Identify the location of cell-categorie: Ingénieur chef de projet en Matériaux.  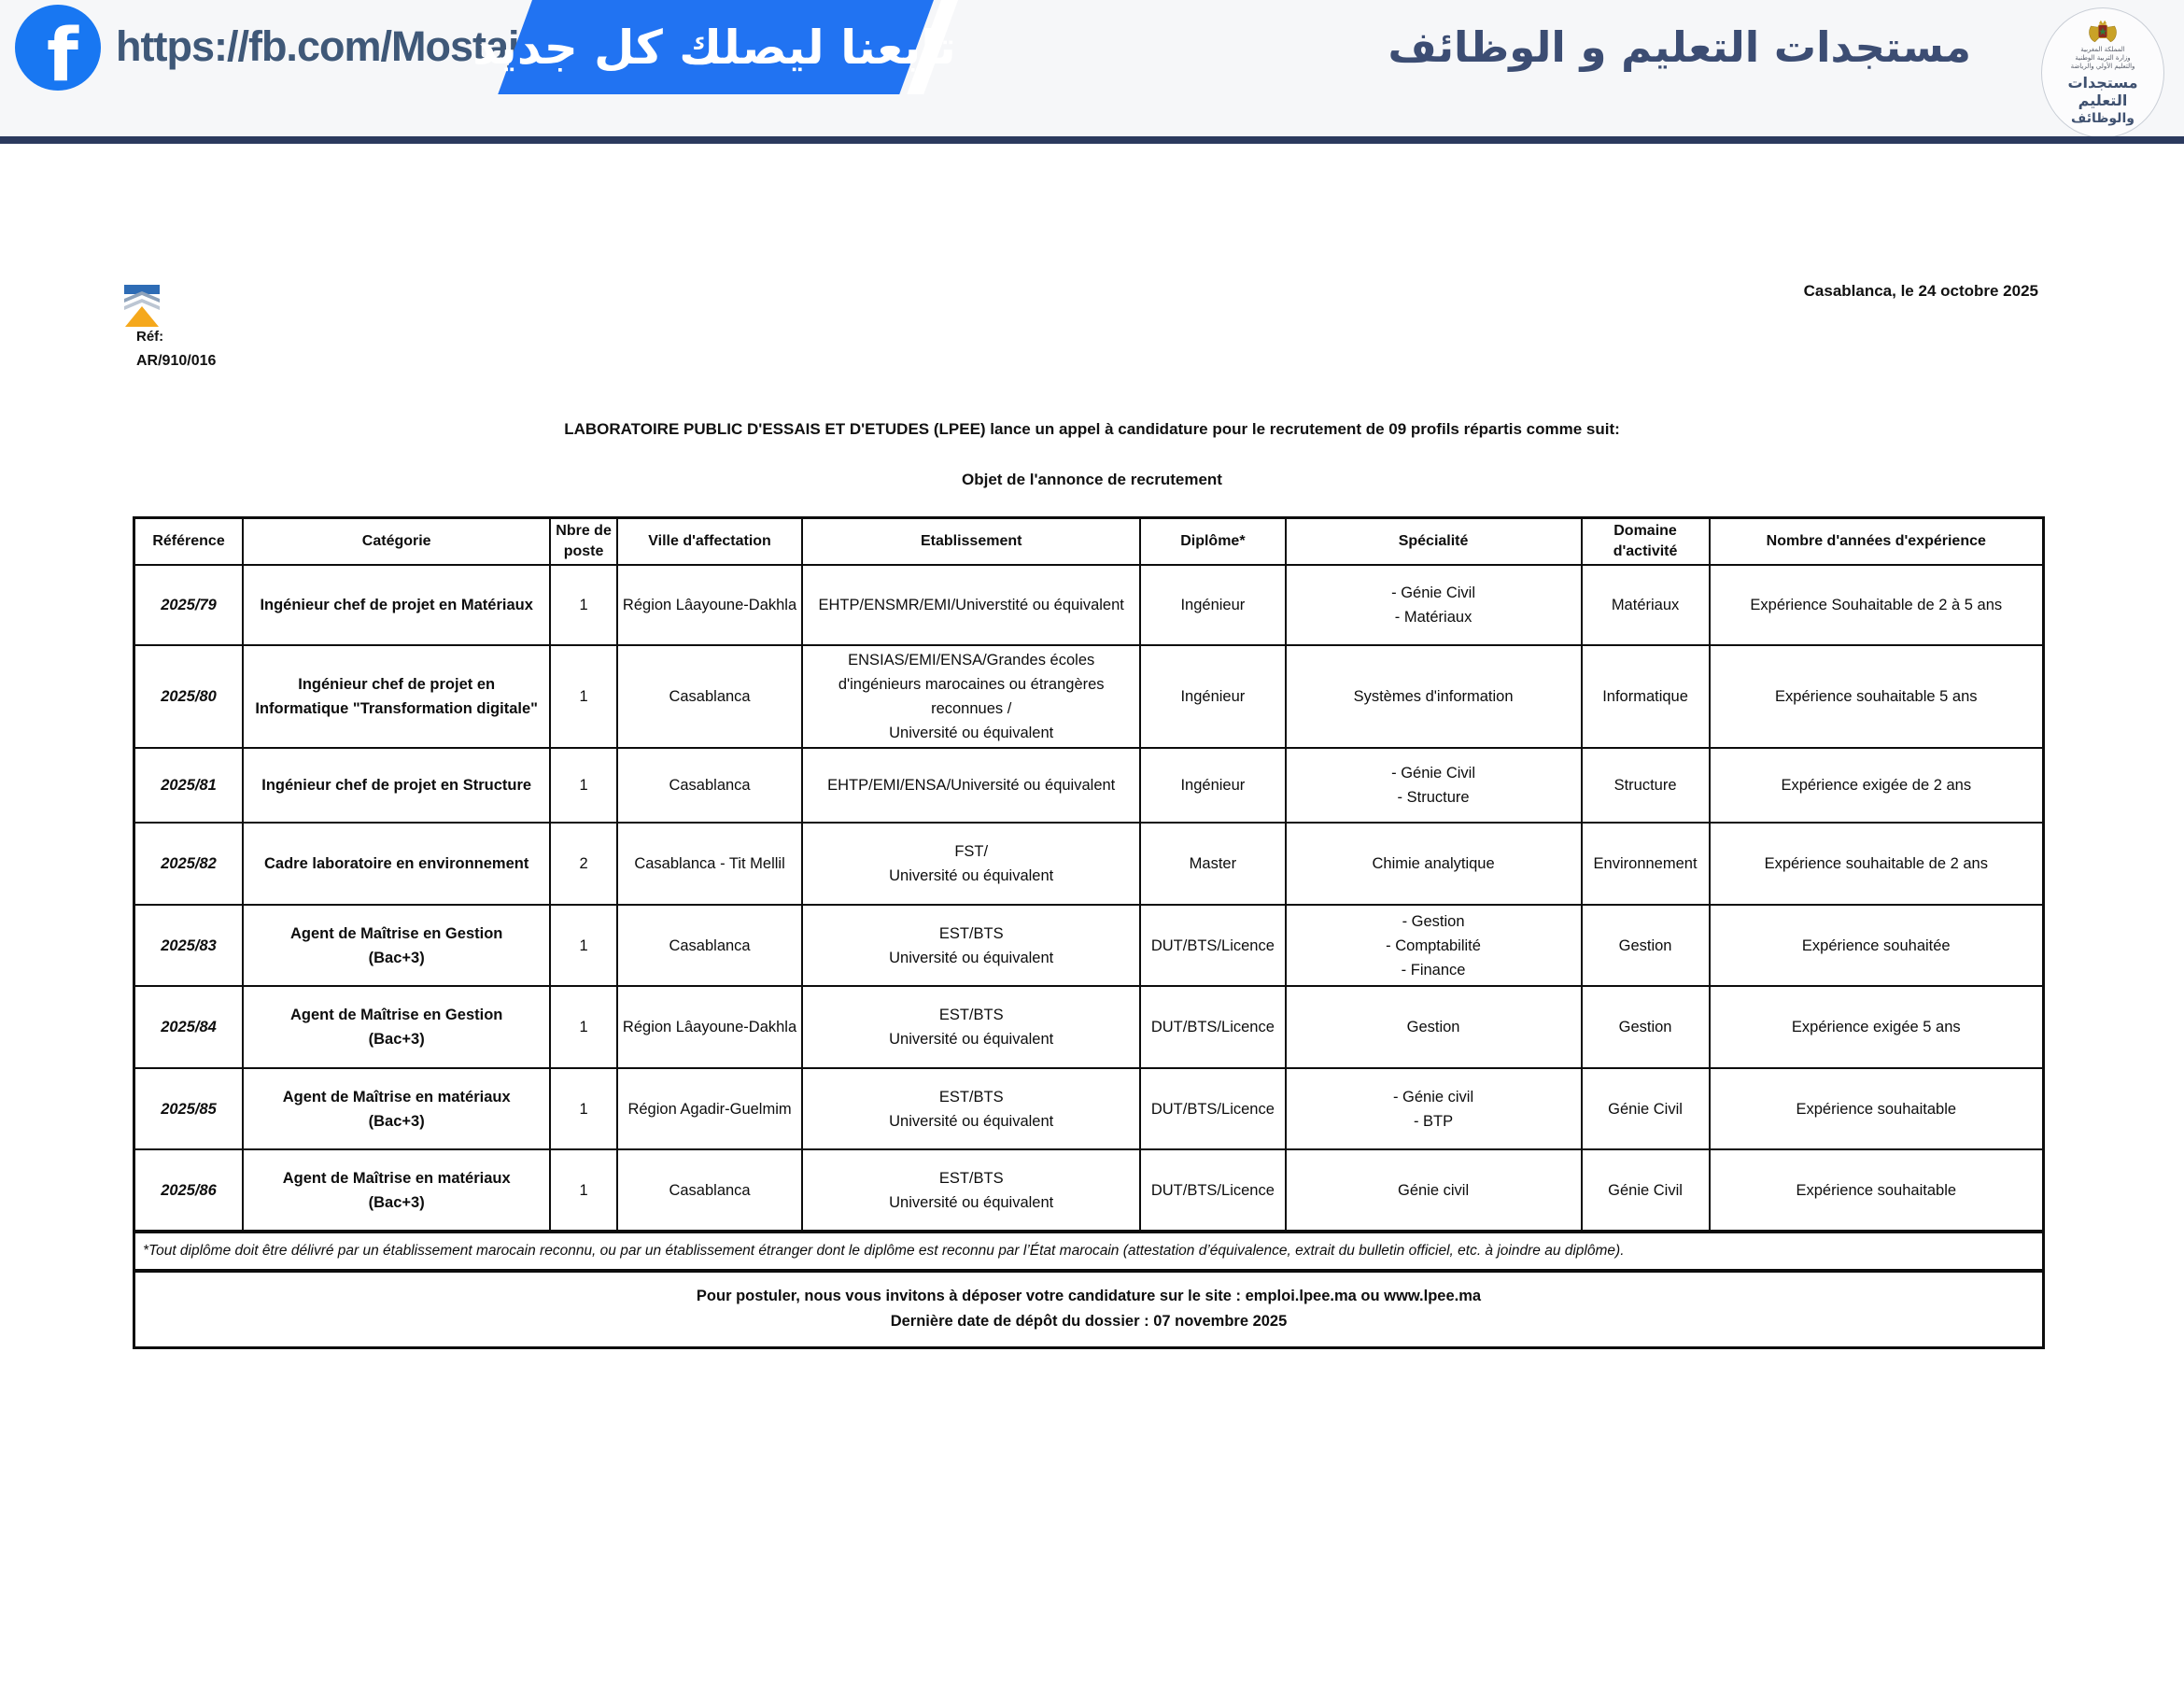
(397, 605).